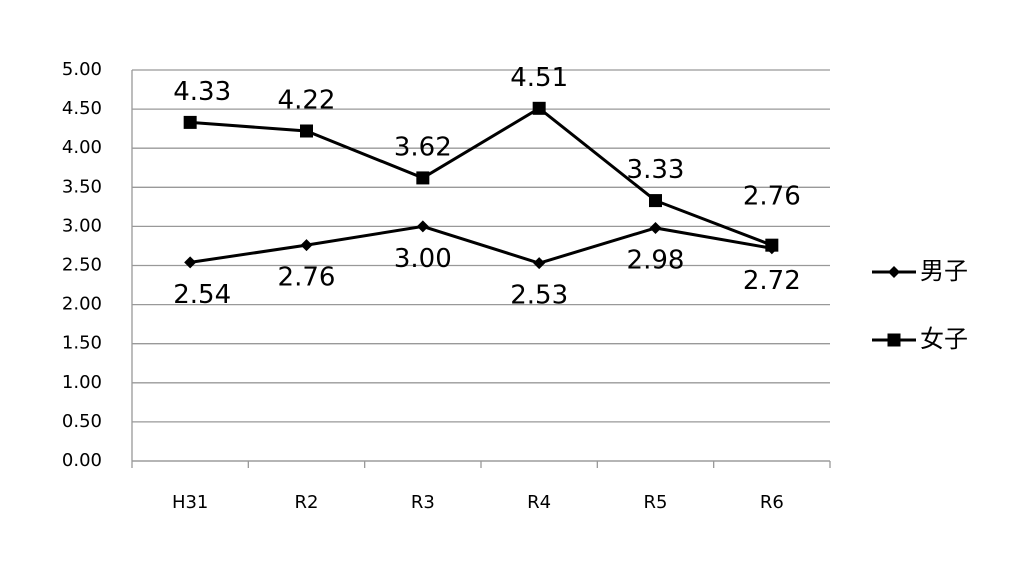  I want to click on y-tick-label: 5.00, so click(82, 69).